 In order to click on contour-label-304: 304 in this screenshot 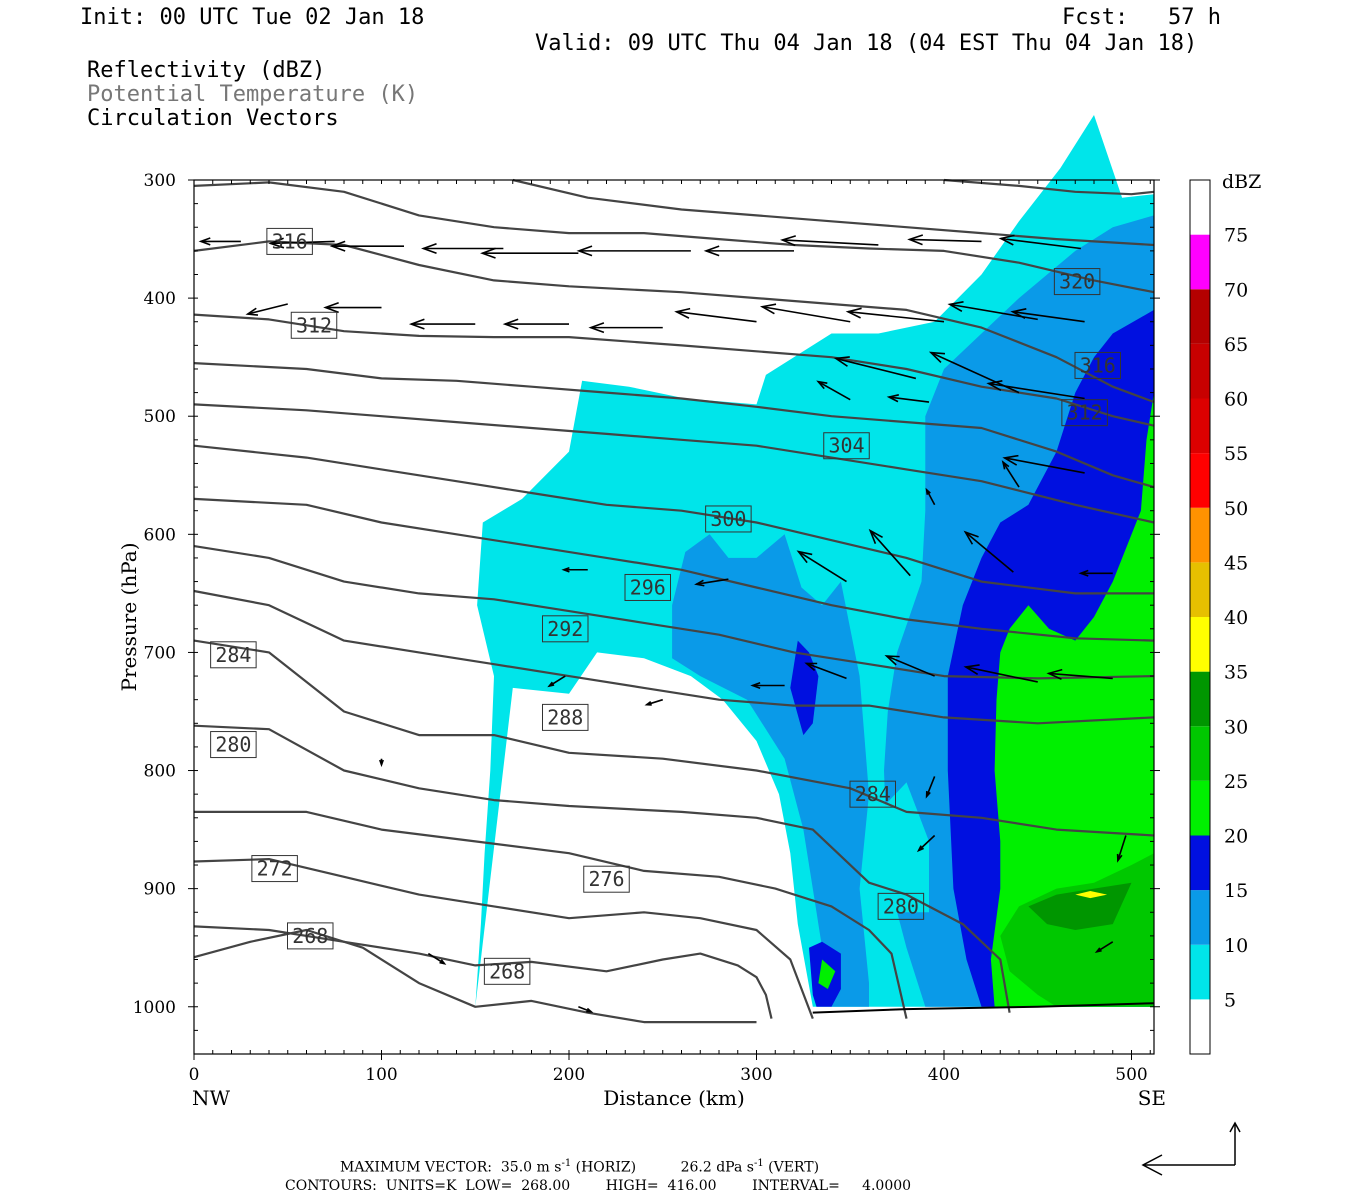, I will do `click(846, 446)`.